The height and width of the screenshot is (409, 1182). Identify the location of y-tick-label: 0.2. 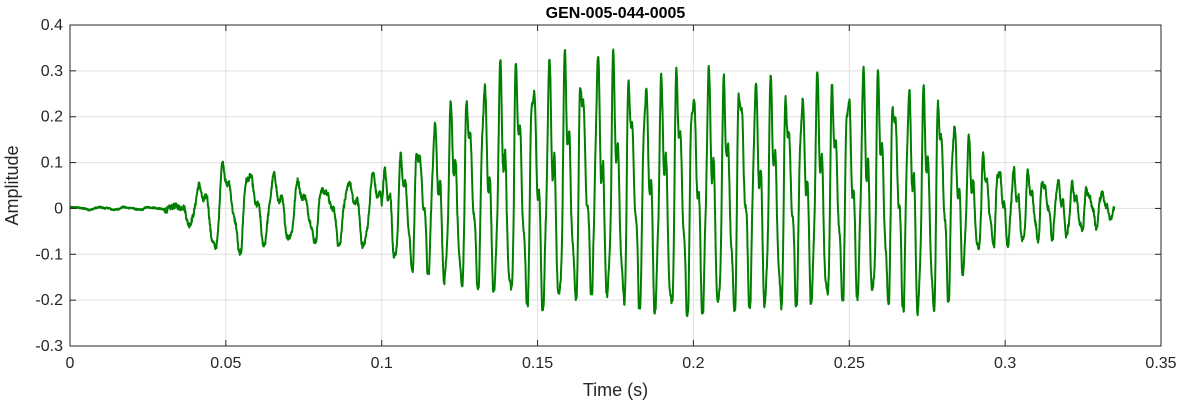
(52, 117).